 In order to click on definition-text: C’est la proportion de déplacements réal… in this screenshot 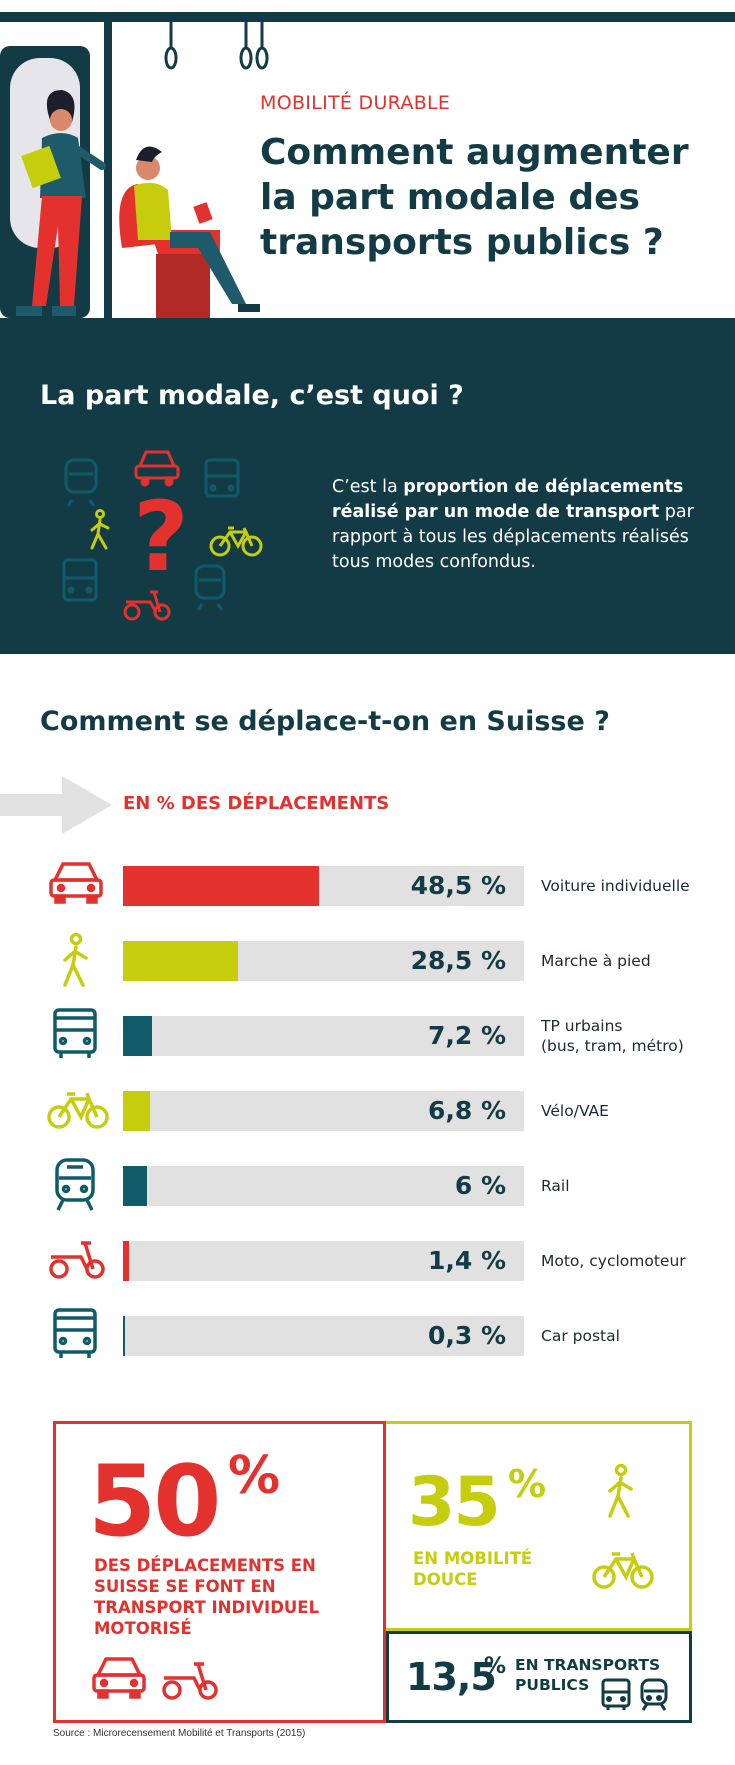, I will do `click(517, 525)`.